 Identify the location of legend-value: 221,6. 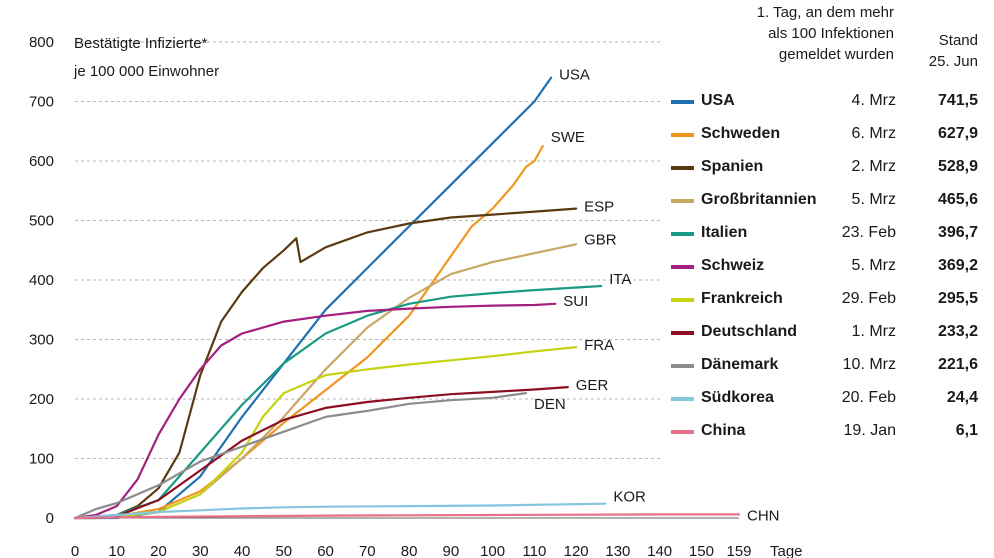
(957, 364).